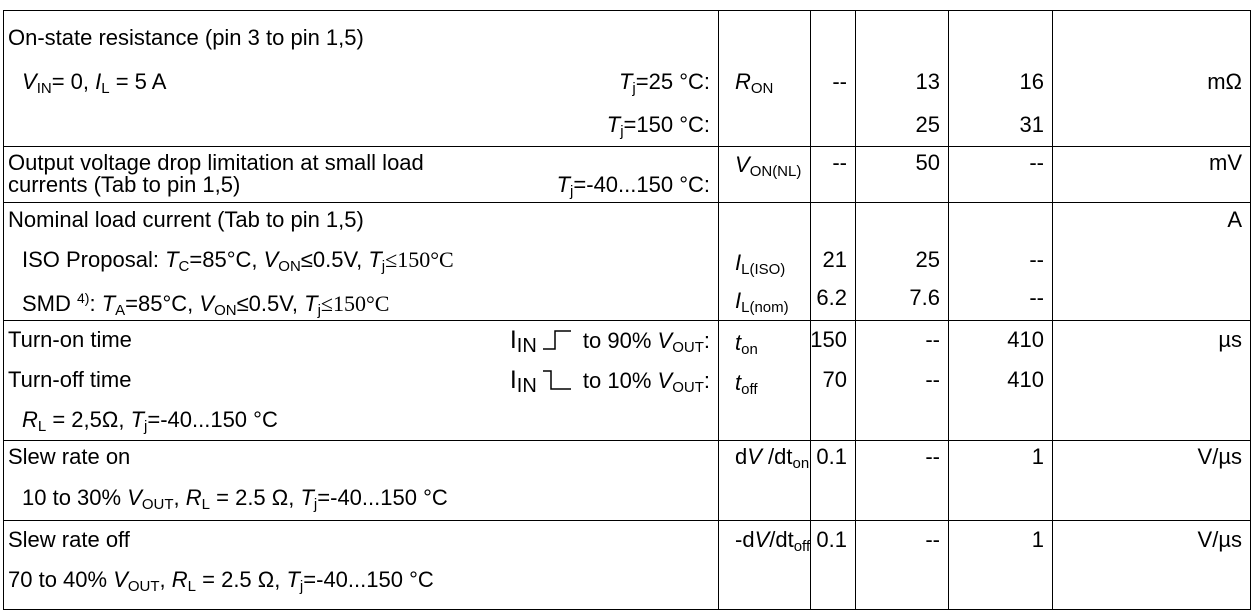 This screenshot has width=1255, height=615. I want to click on text-run: = 0,, so click(73, 81).